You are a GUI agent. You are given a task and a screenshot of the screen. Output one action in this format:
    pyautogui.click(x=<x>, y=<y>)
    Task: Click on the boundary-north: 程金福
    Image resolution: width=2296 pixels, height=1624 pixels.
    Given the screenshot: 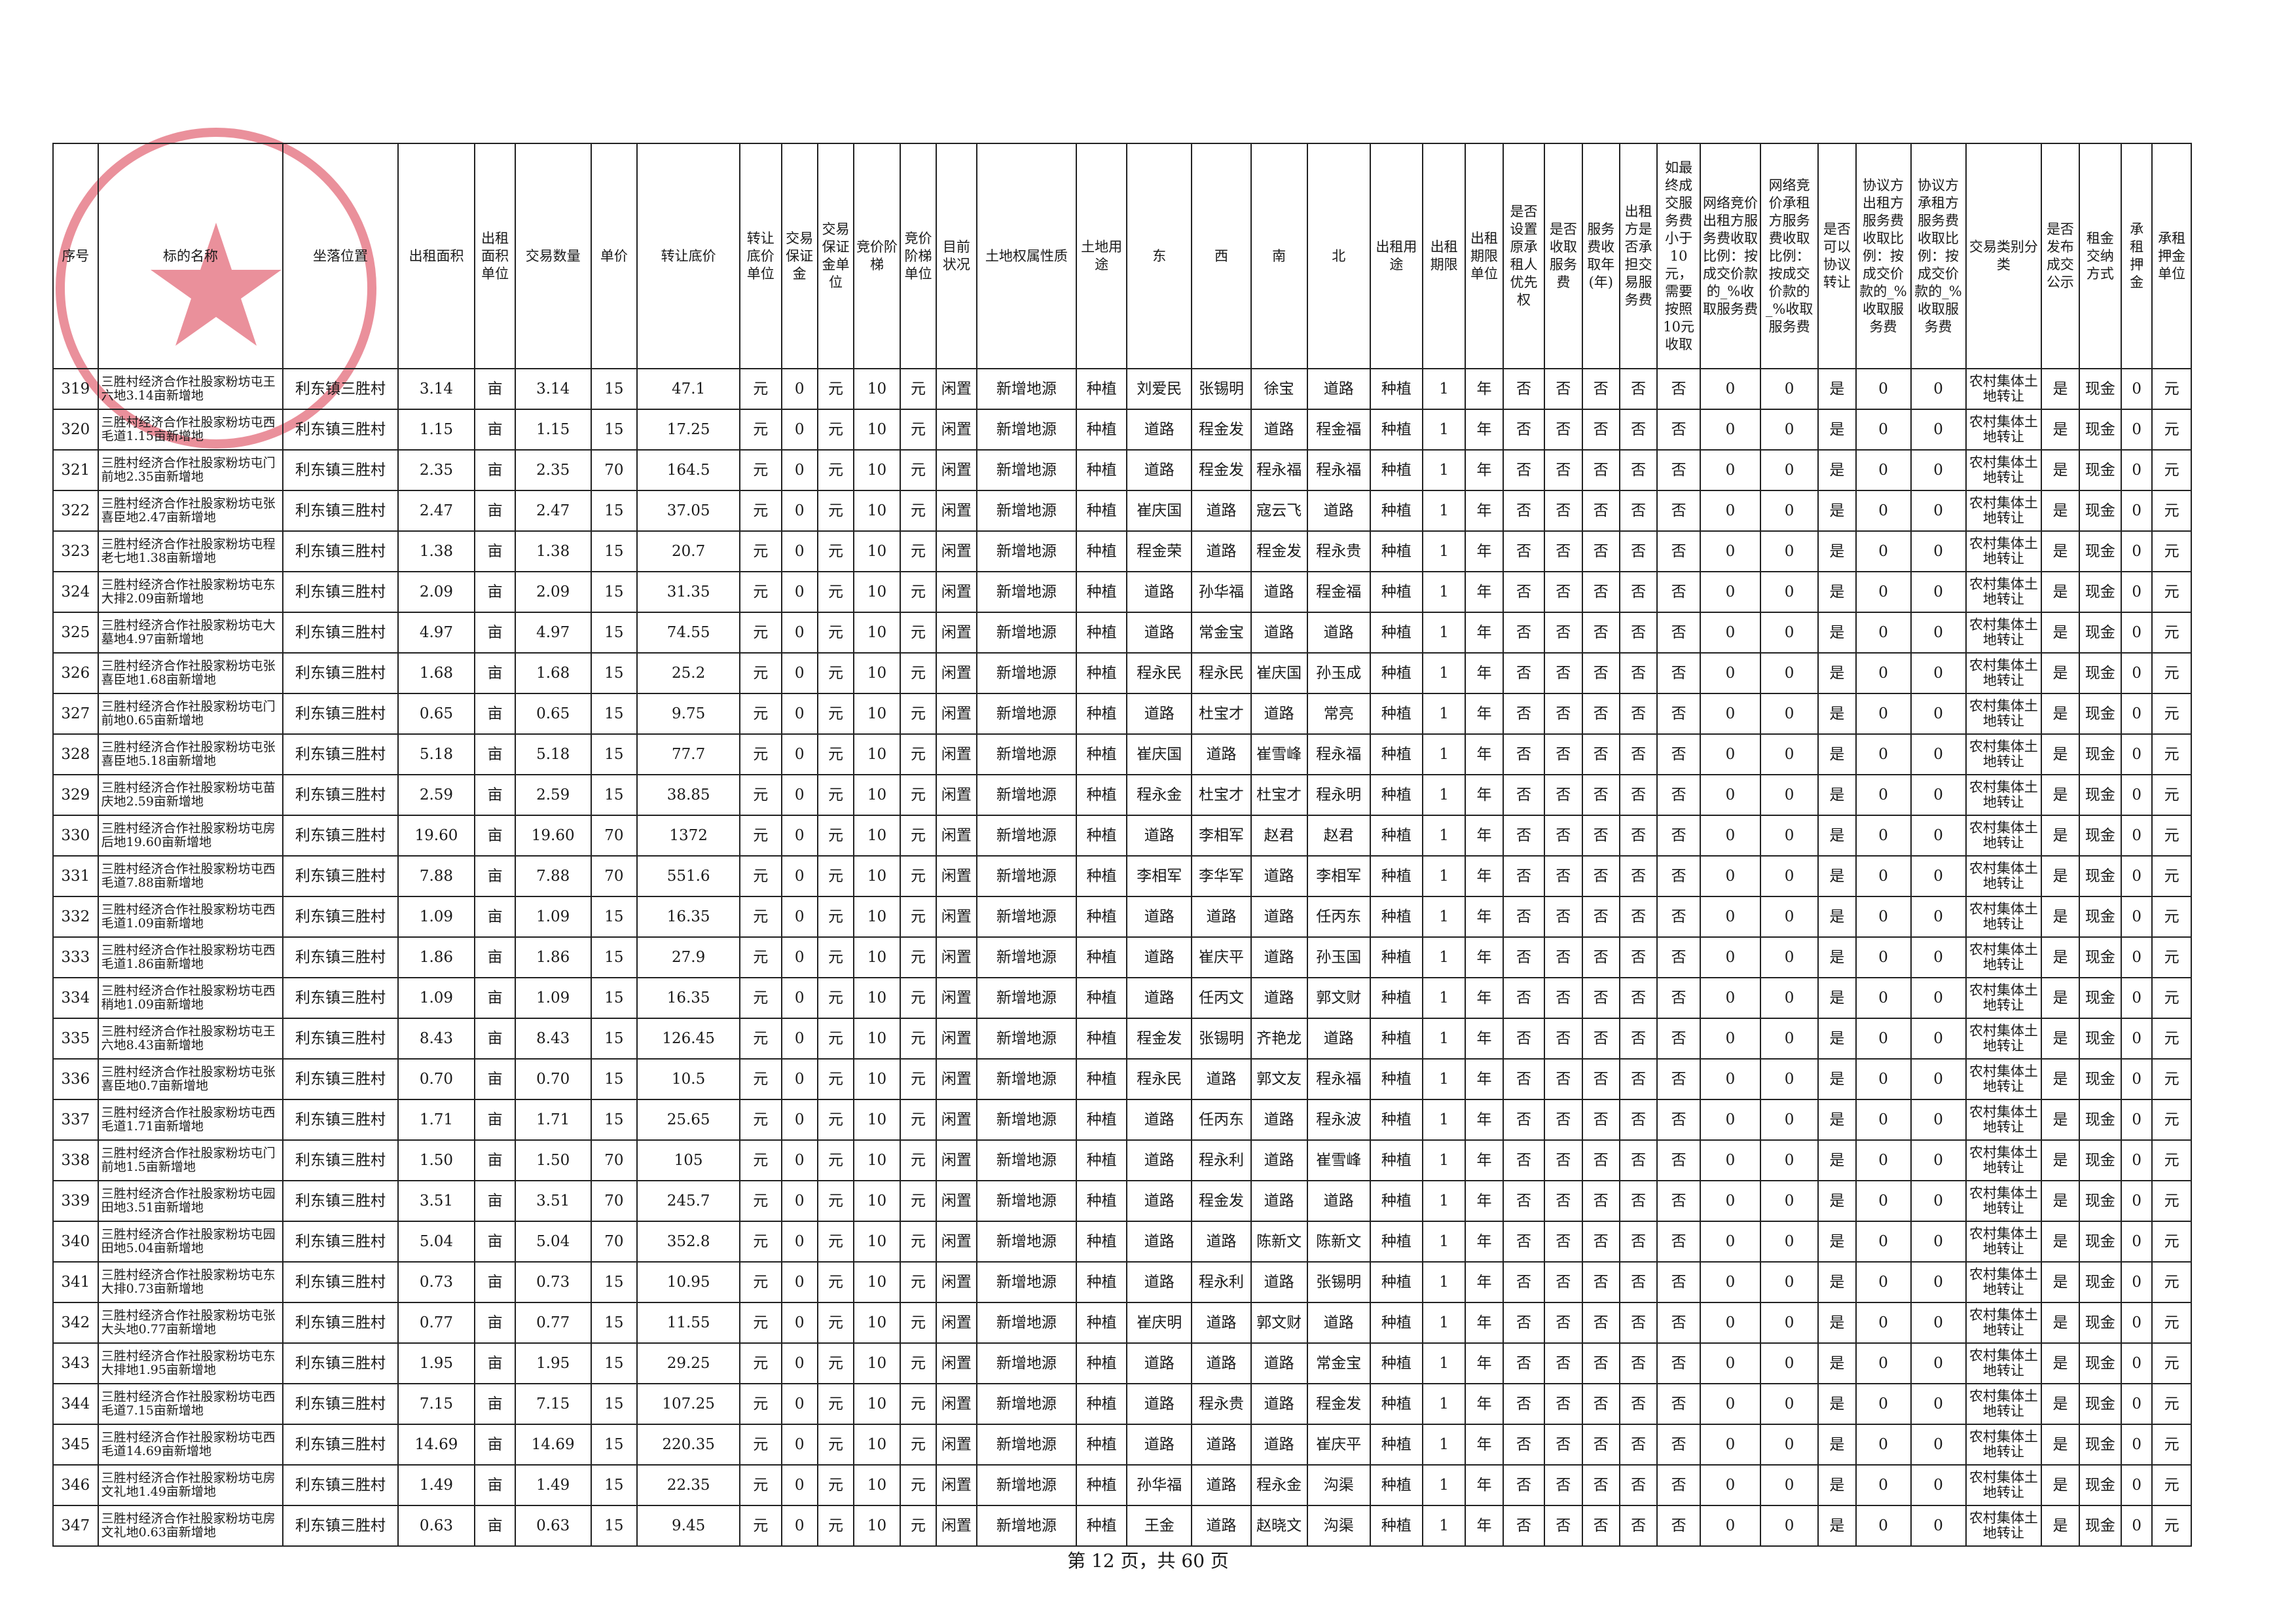 What is the action you would take?
    pyautogui.click(x=1338, y=592)
    